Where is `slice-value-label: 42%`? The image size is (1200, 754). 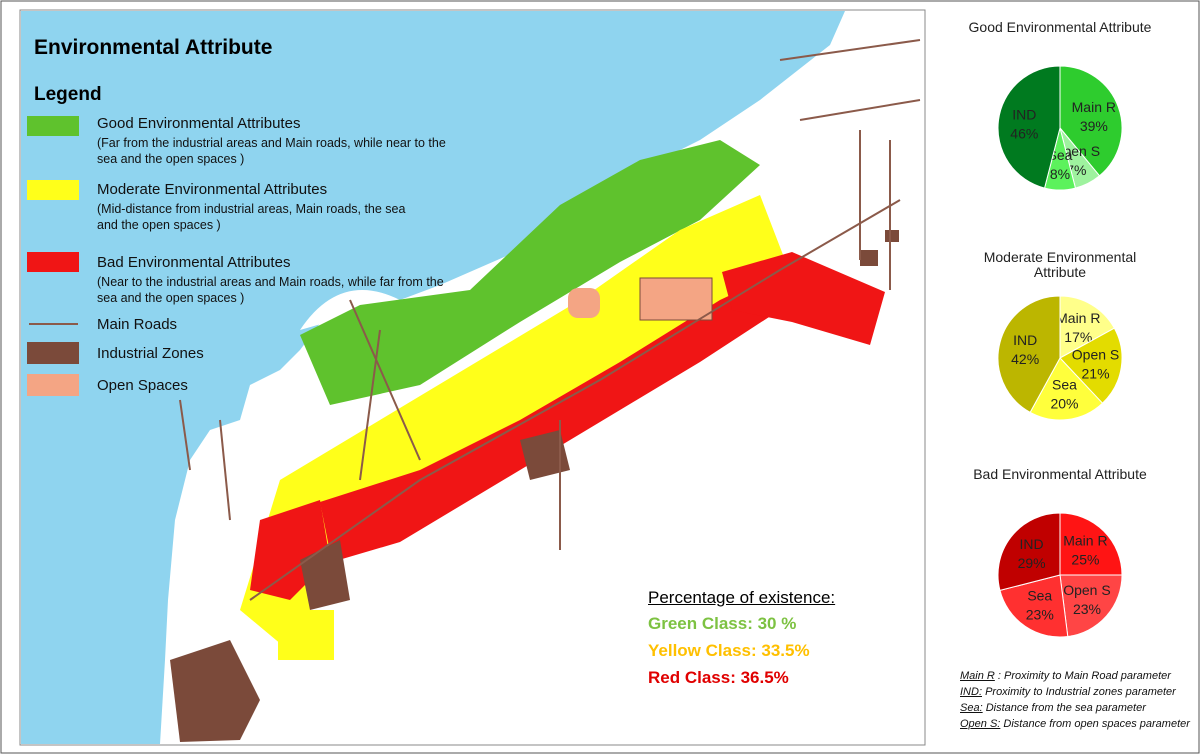 slice-value-label: 42% is located at coordinates (1025, 359).